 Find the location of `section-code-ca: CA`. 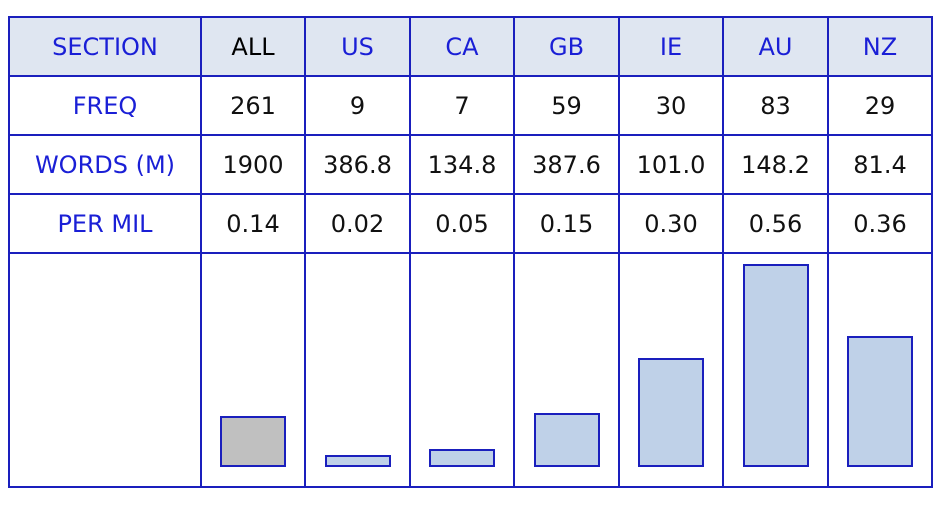

section-code-ca: CA is located at coordinates (462, 46).